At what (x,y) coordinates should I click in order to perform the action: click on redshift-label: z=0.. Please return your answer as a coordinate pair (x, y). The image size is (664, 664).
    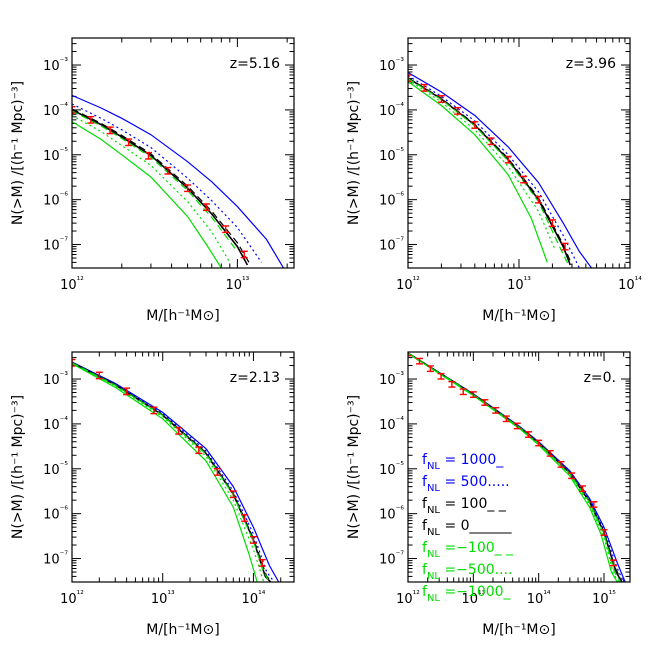
    Looking at the image, I should click on (600, 378).